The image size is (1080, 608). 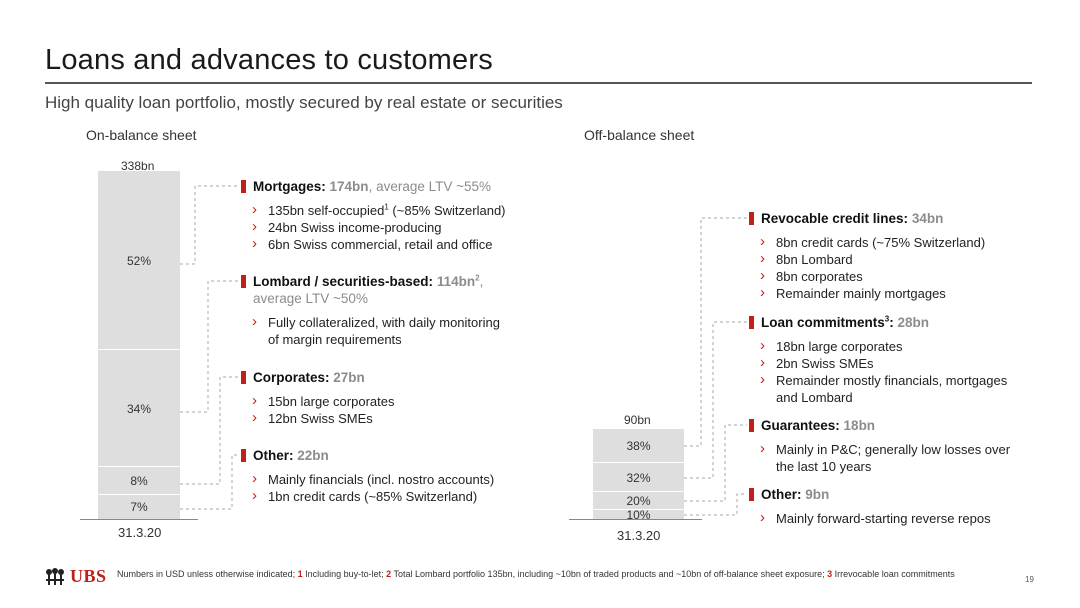 What do you see at coordinates (139, 260) in the screenshot?
I see `bar-segment: 52%` at bounding box center [139, 260].